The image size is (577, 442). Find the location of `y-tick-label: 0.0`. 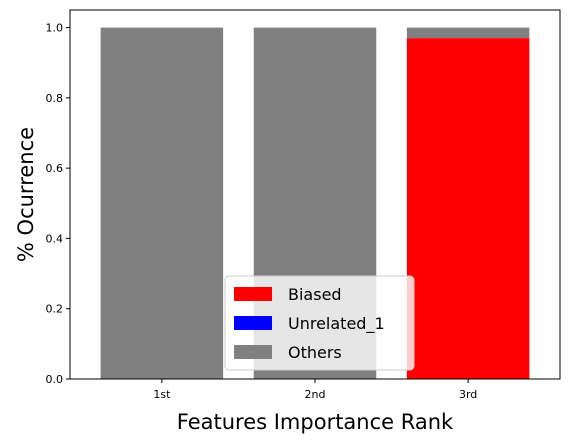

y-tick-label: 0.0 is located at coordinates (55, 379).